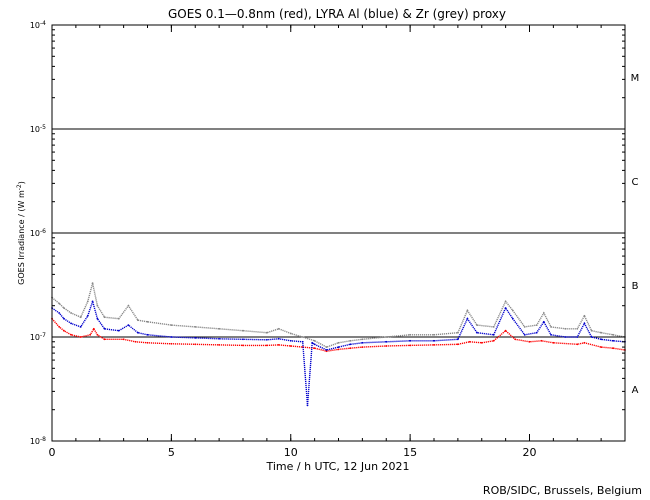 The height and width of the screenshot is (500, 650). I want to click on series-line, so click(338, 315).